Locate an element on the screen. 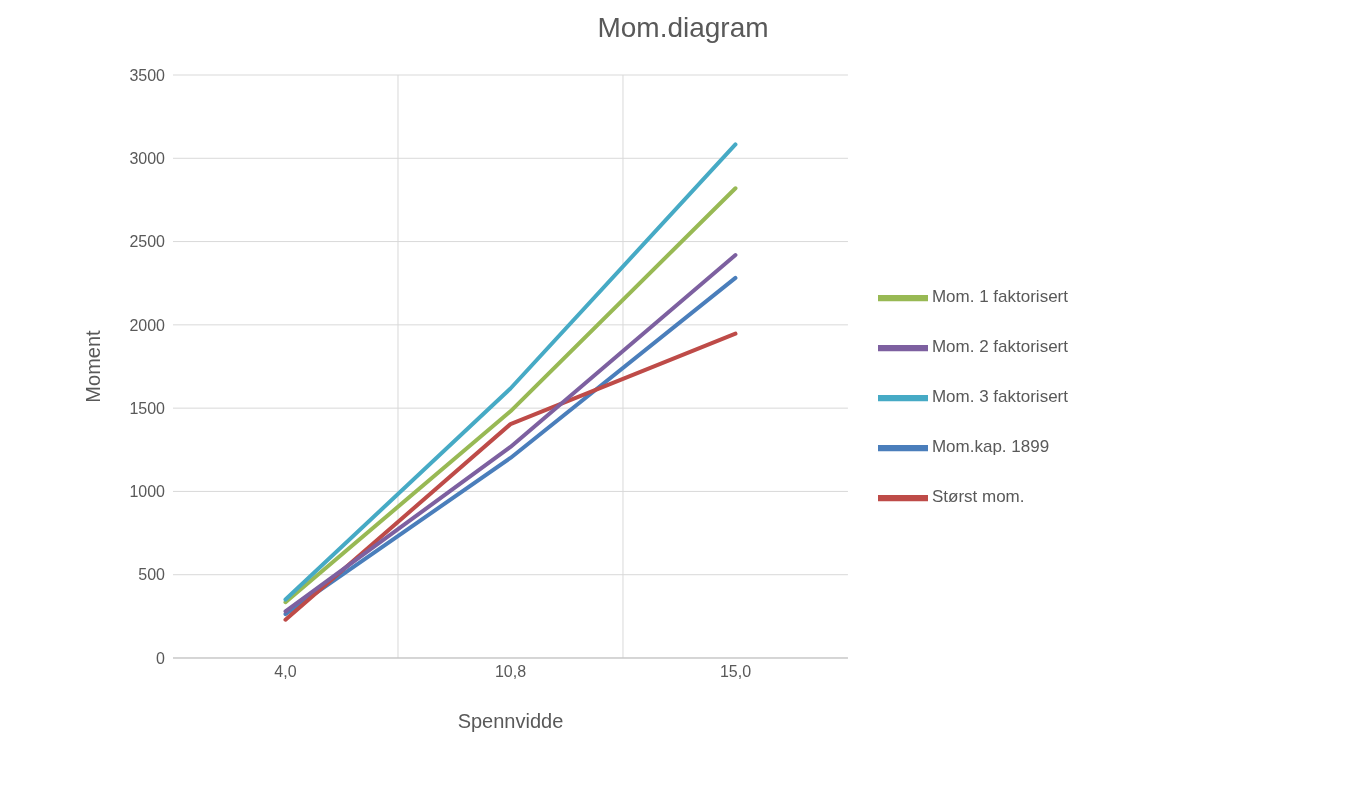 This screenshot has height=790, width=1366. x-tick-label: 4,0 is located at coordinates (285, 672).